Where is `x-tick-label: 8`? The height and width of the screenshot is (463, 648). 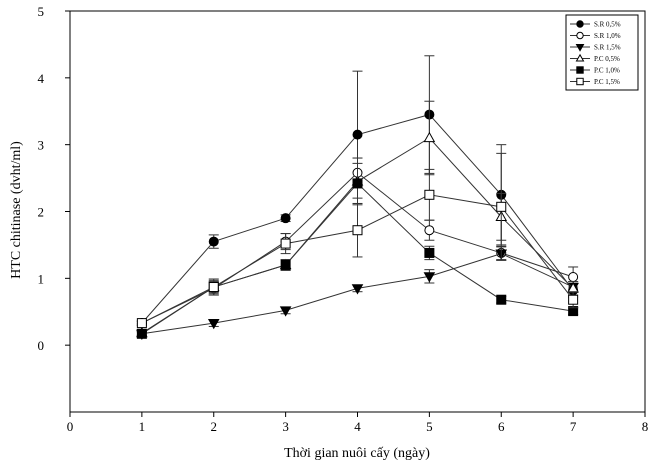 x-tick-label: 8 is located at coordinates (645, 426).